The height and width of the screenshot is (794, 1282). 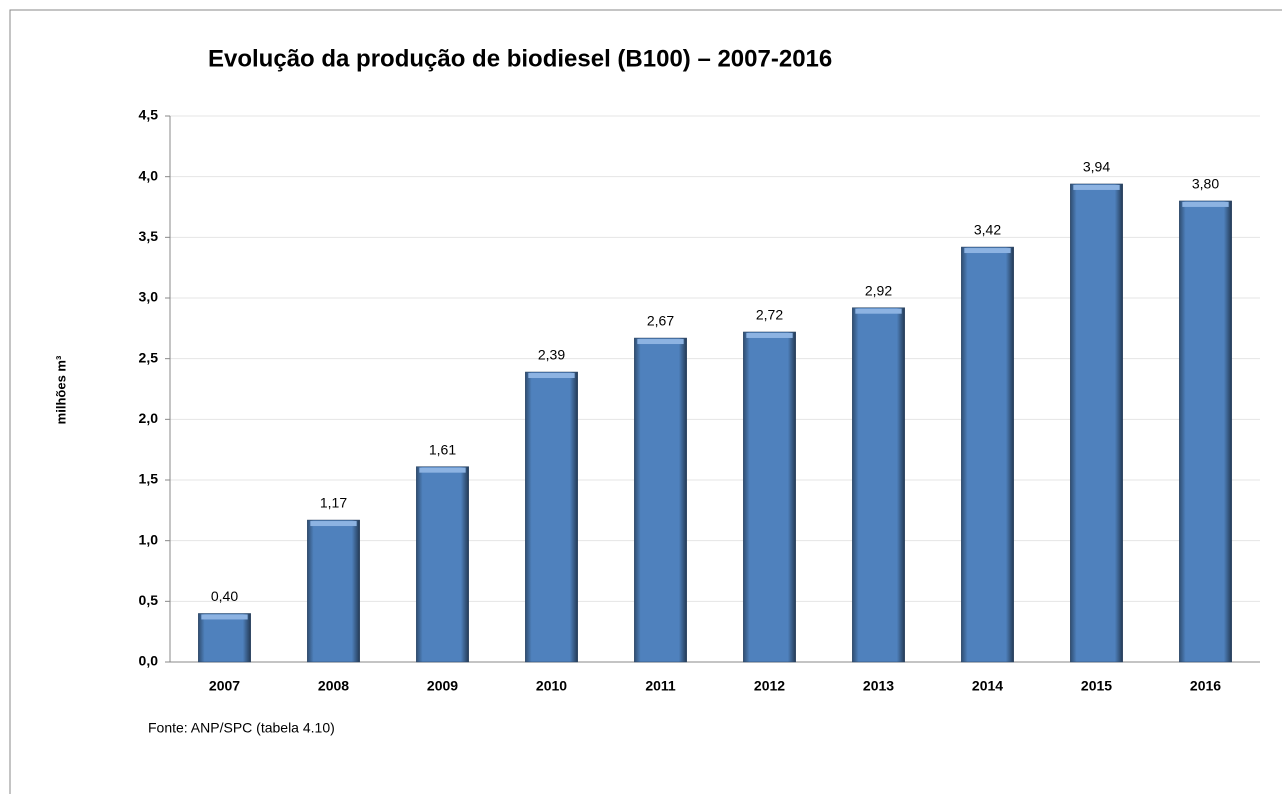 I want to click on value-label: 2,72, so click(x=769, y=315).